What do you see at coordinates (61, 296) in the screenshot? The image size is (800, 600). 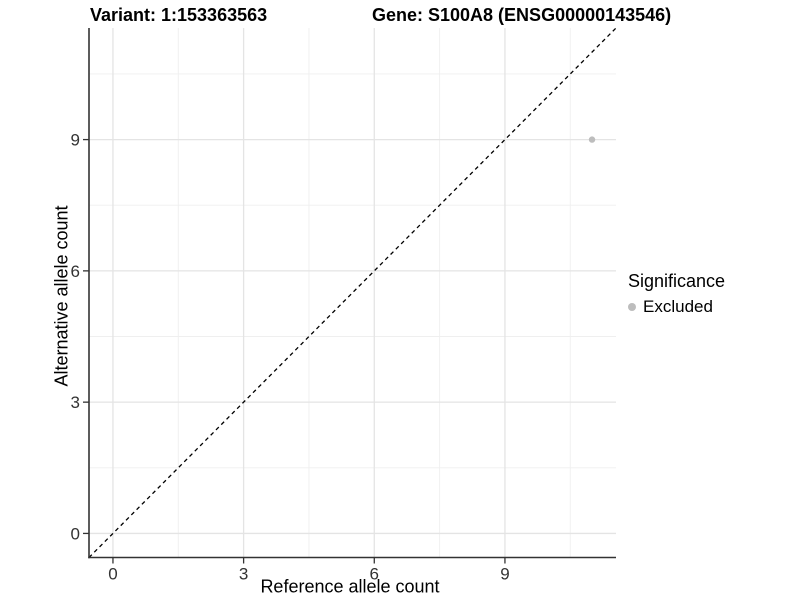 I see `y-axis-label: Alternative allele count` at bounding box center [61, 296].